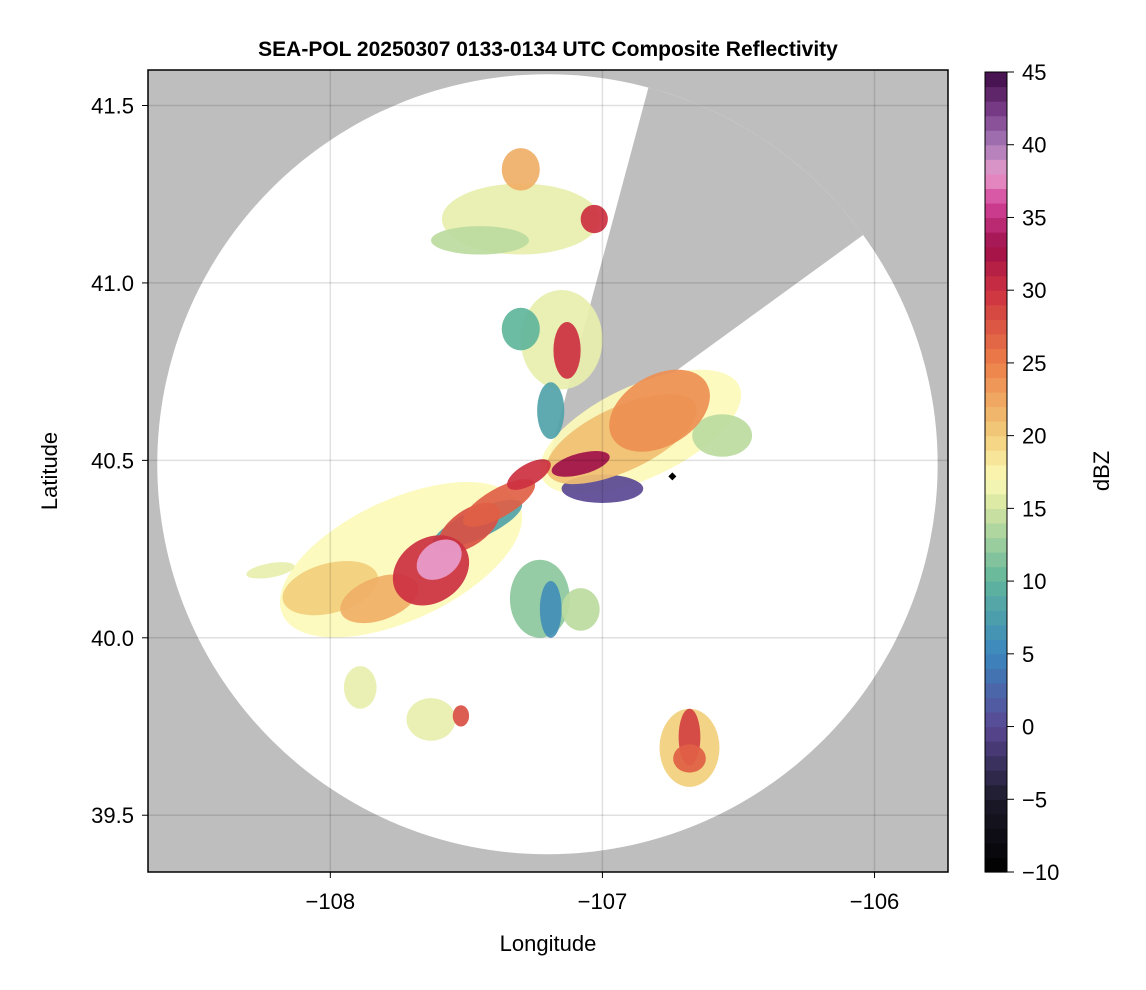 The width and height of the screenshot is (1146, 990). I want to click on colorbar-tick-label: 45, so click(1034, 72).